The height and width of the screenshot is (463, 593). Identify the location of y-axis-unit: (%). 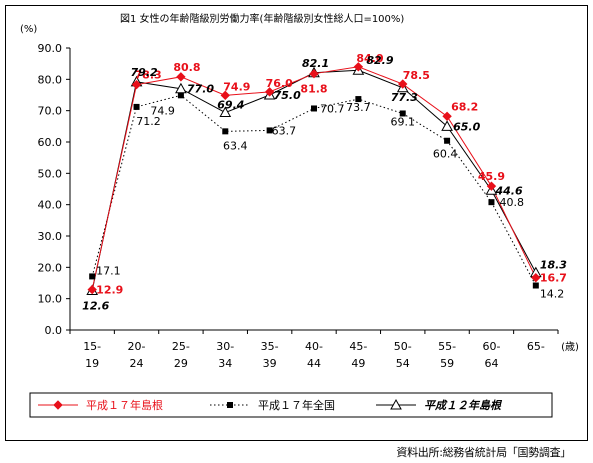
(28, 29).